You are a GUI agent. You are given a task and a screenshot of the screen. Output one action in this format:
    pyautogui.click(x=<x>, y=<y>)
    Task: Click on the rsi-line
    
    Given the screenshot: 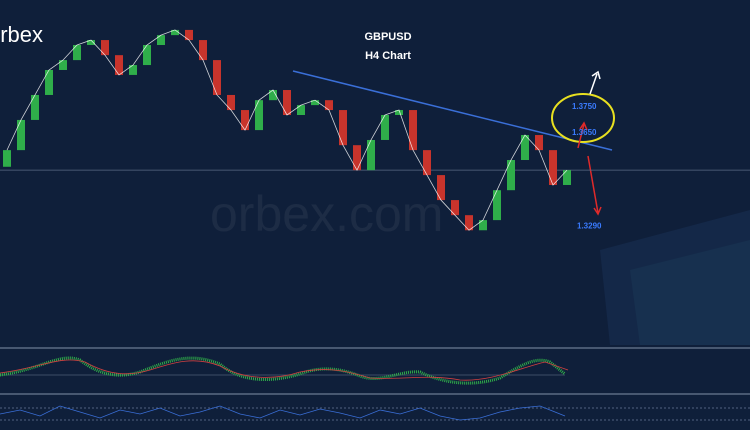 What is the action you would take?
    pyautogui.click(x=283, y=413)
    